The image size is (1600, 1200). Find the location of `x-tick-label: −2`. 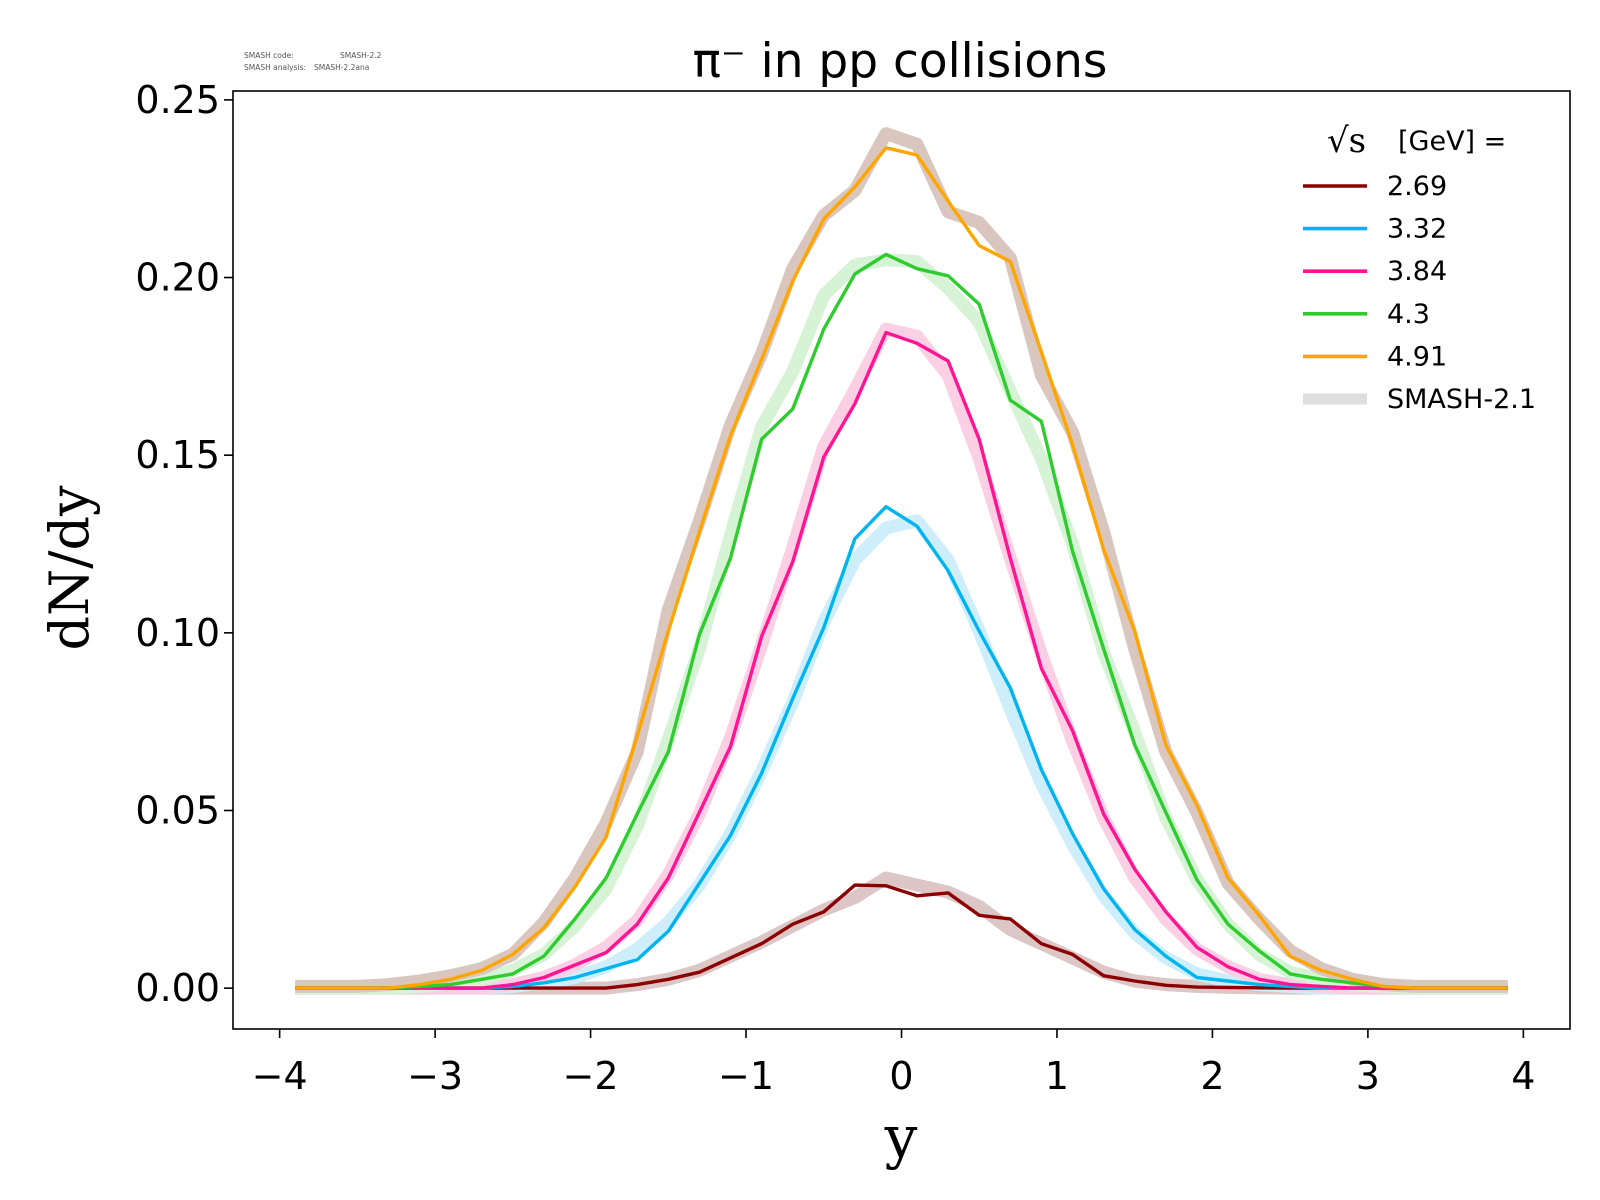

x-tick-label: −2 is located at coordinates (591, 1076).